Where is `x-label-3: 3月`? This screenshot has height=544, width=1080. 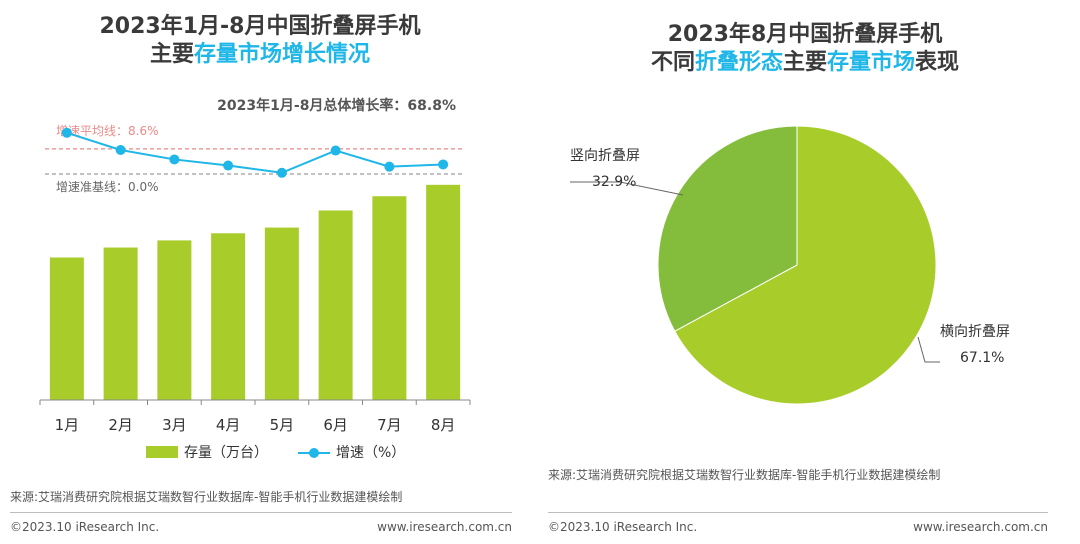 x-label-3: 3月 is located at coordinates (174, 425).